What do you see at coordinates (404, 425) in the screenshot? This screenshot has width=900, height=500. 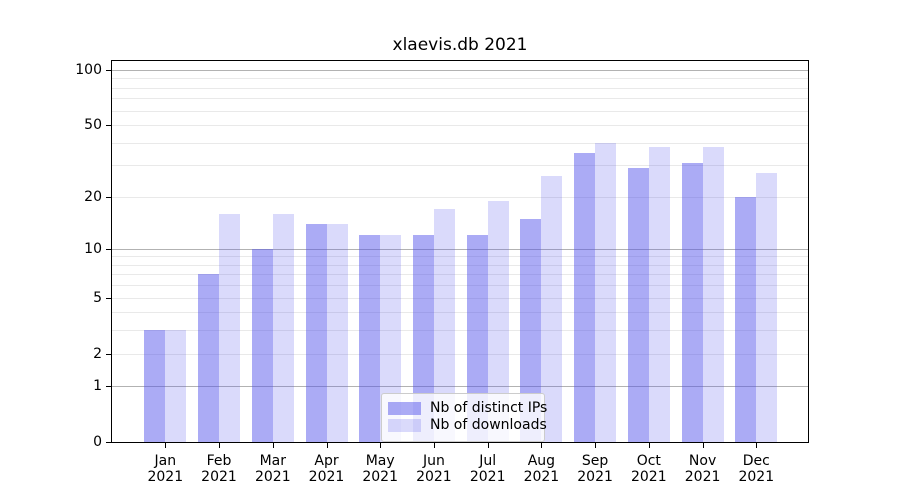 I see `legend-swatch-downloads` at bounding box center [404, 425].